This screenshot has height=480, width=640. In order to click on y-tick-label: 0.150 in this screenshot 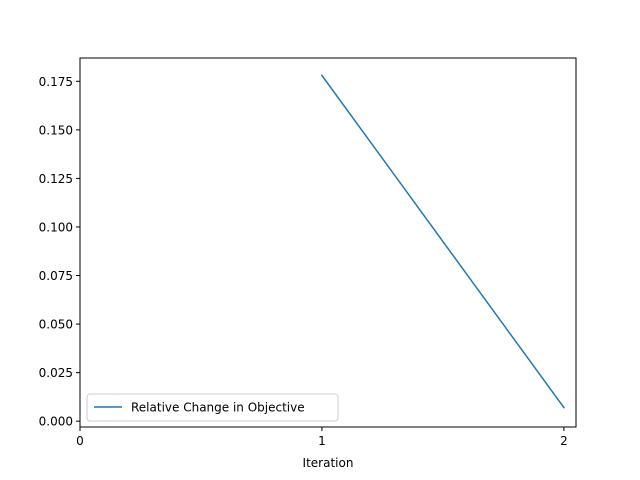, I will do `click(56, 130)`.